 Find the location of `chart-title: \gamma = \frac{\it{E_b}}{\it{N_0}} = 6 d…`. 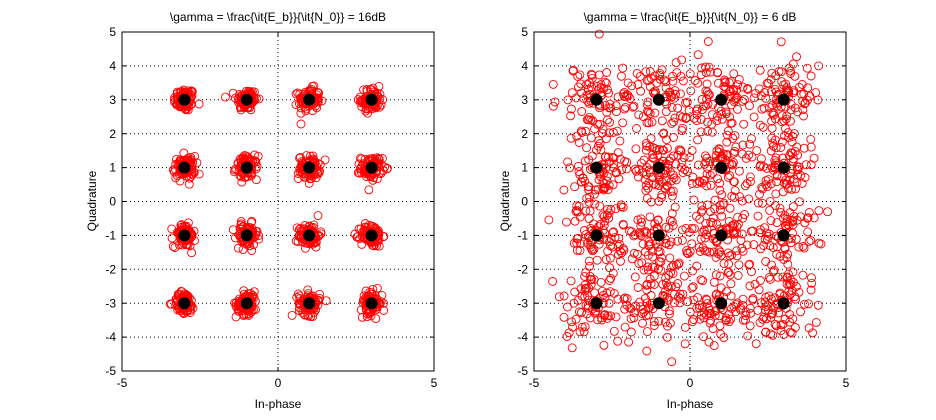

chart-title: \gamma = \frac{\it{E_b}}{\it{N_0}} = 6 d… is located at coordinates (690, 17).